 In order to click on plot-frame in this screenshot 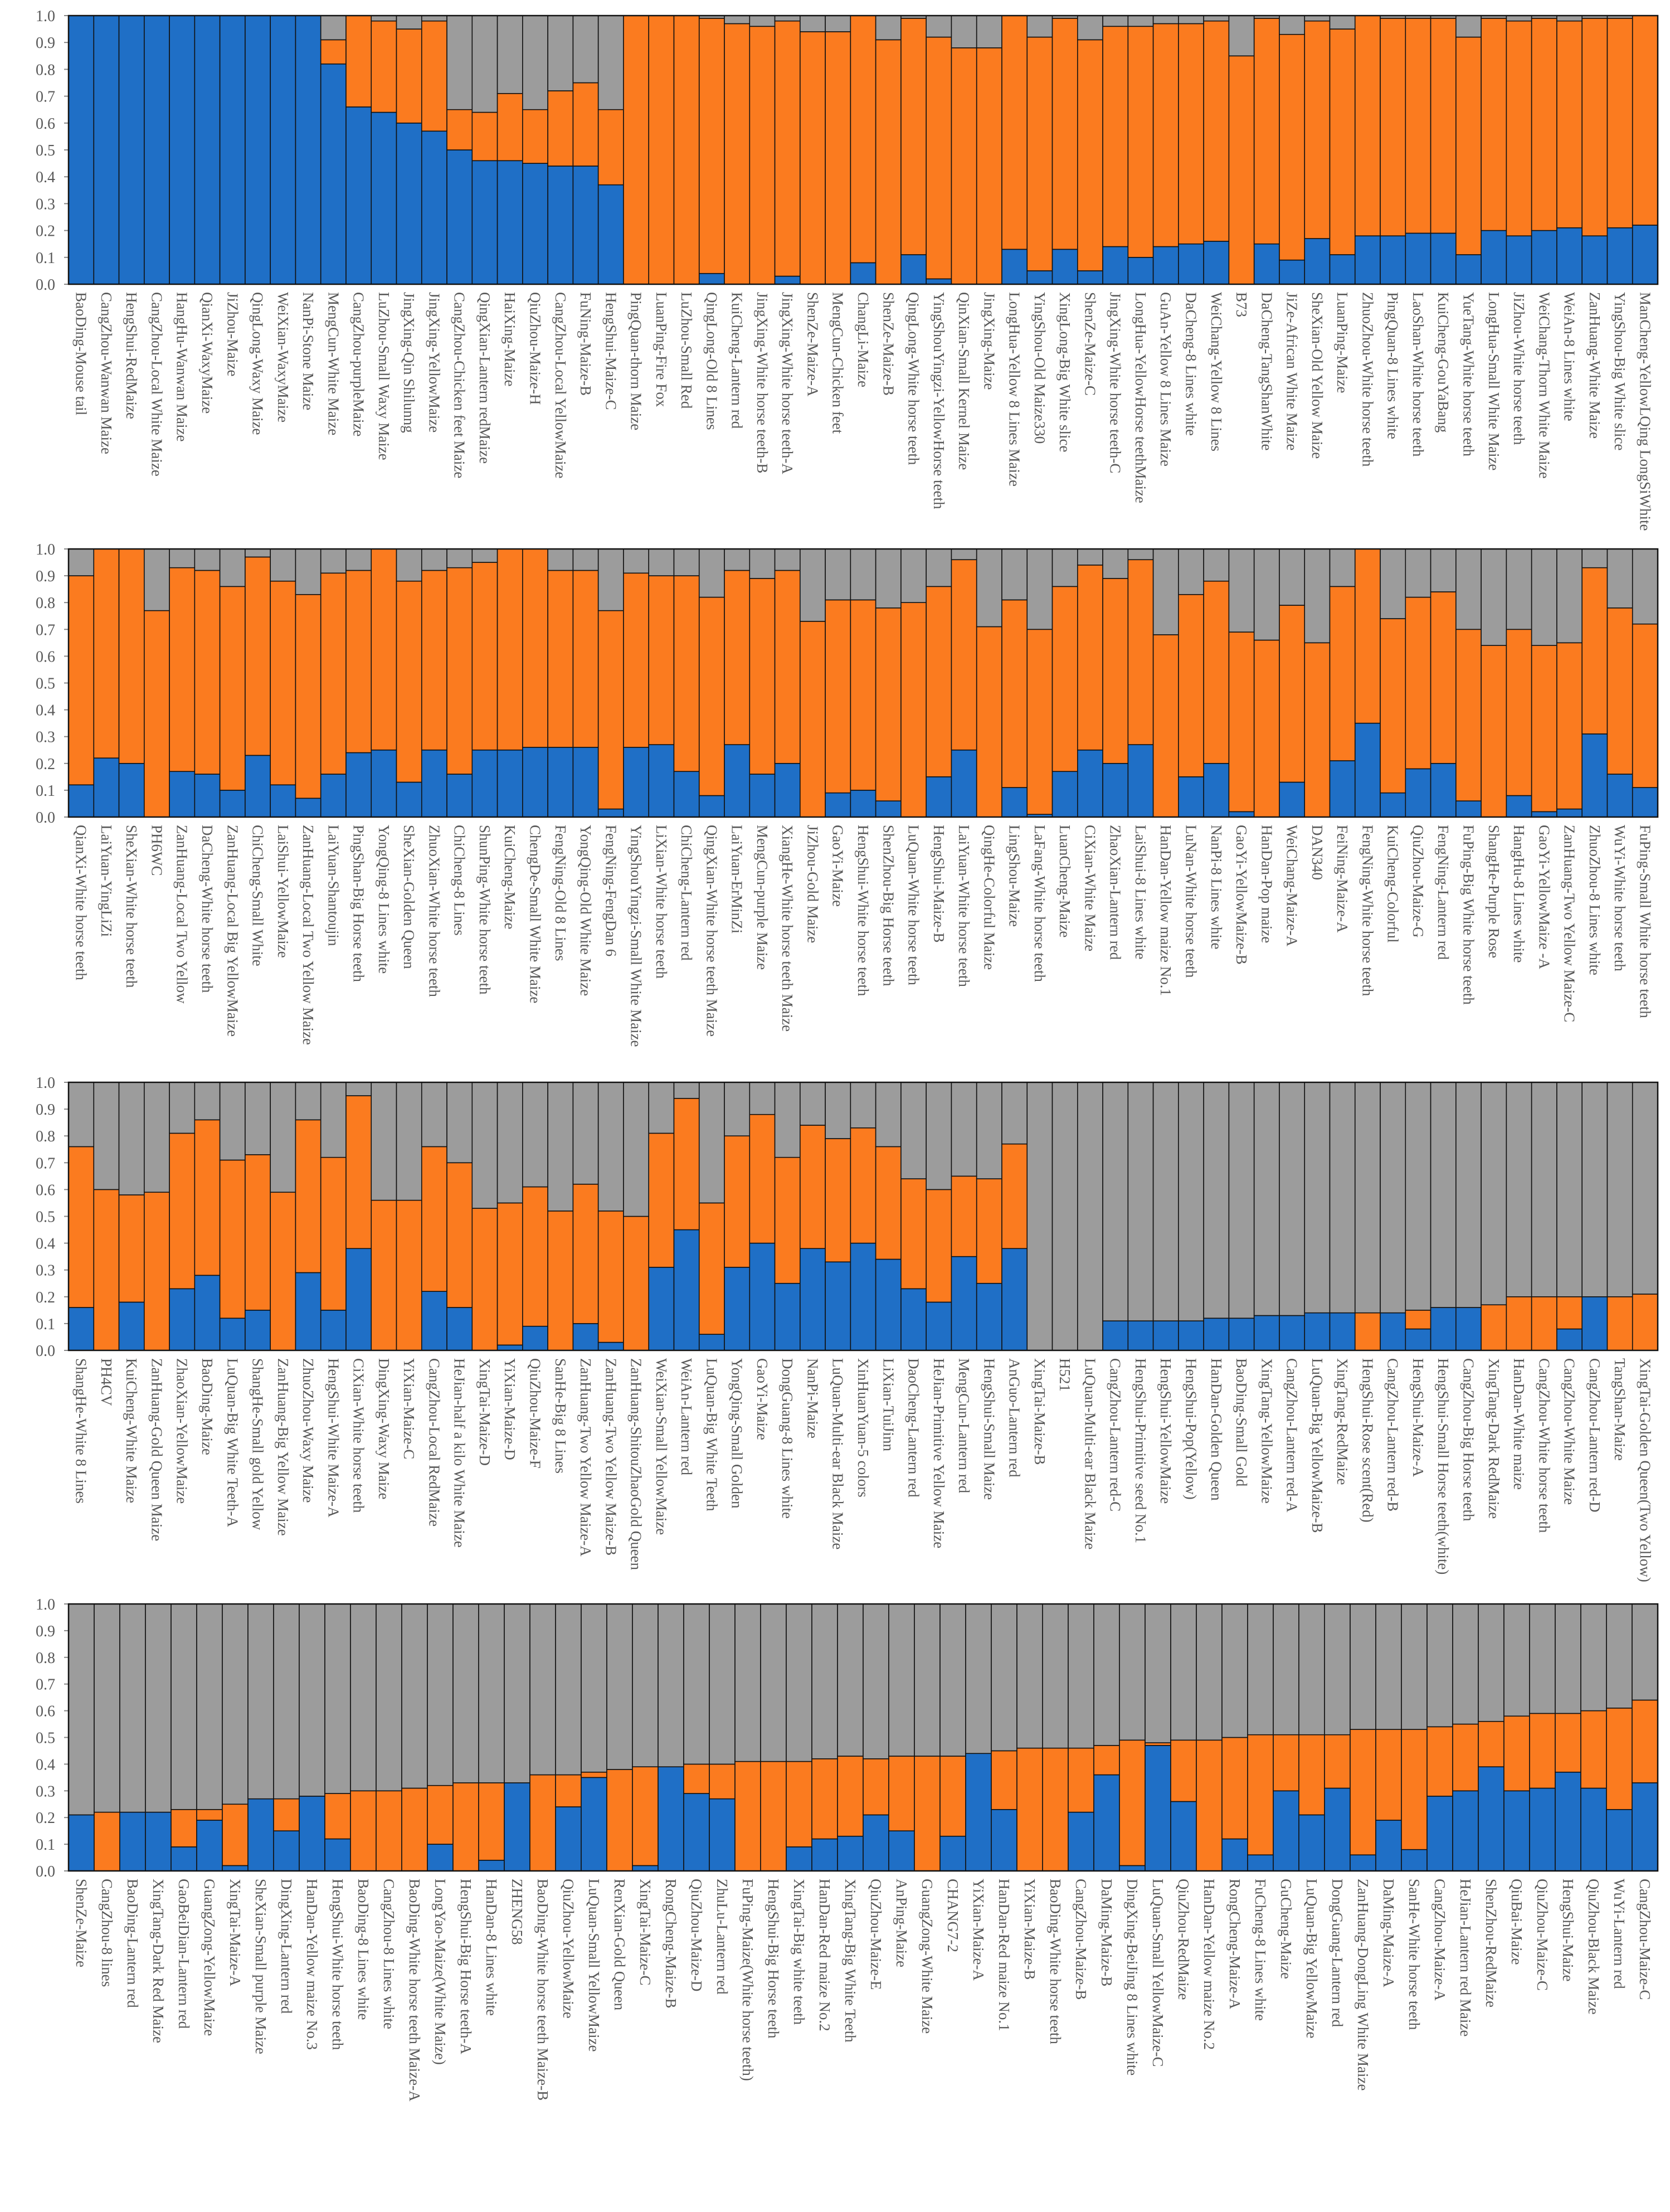, I will do `click(863, 1737)`.